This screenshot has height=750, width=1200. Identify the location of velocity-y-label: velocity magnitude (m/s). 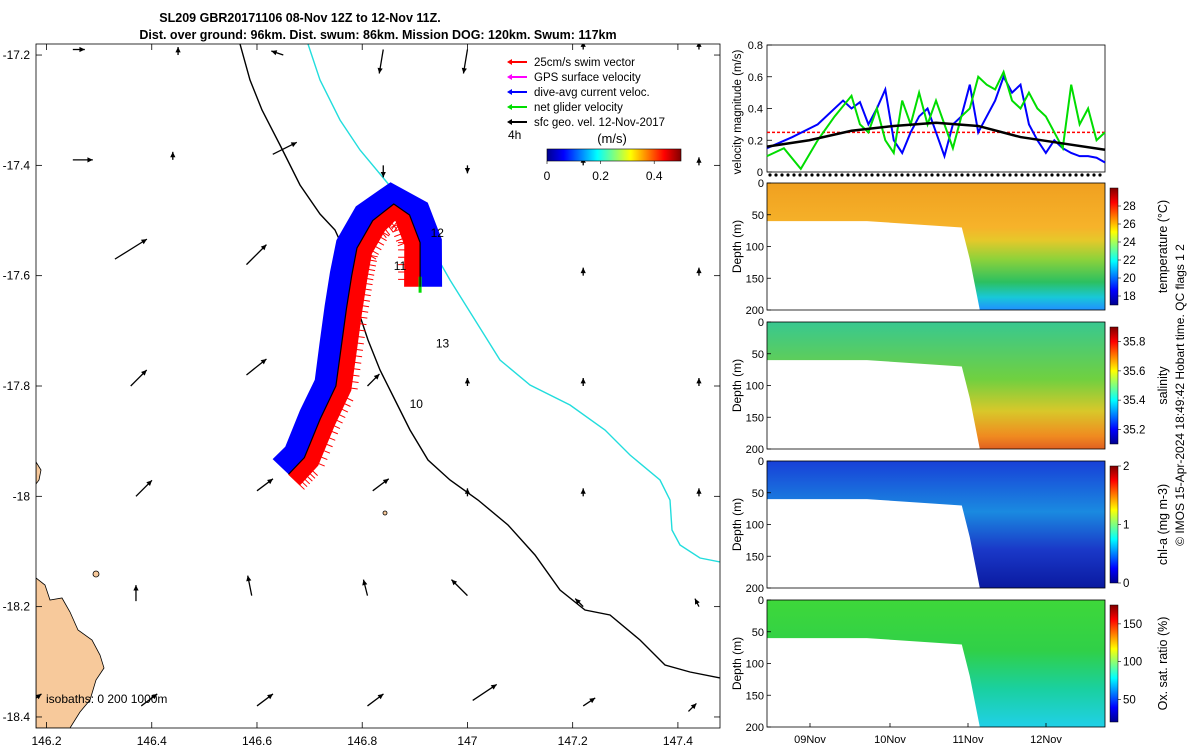
(738, 112).